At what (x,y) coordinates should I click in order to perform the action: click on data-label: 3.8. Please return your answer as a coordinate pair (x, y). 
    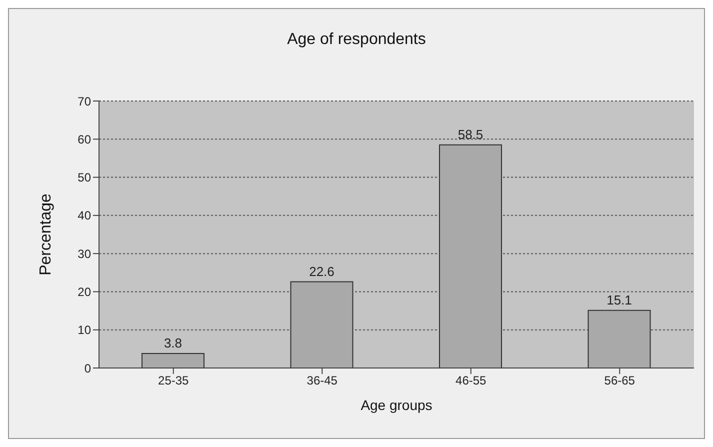
    Looking at the image, I should click on (173, 343).